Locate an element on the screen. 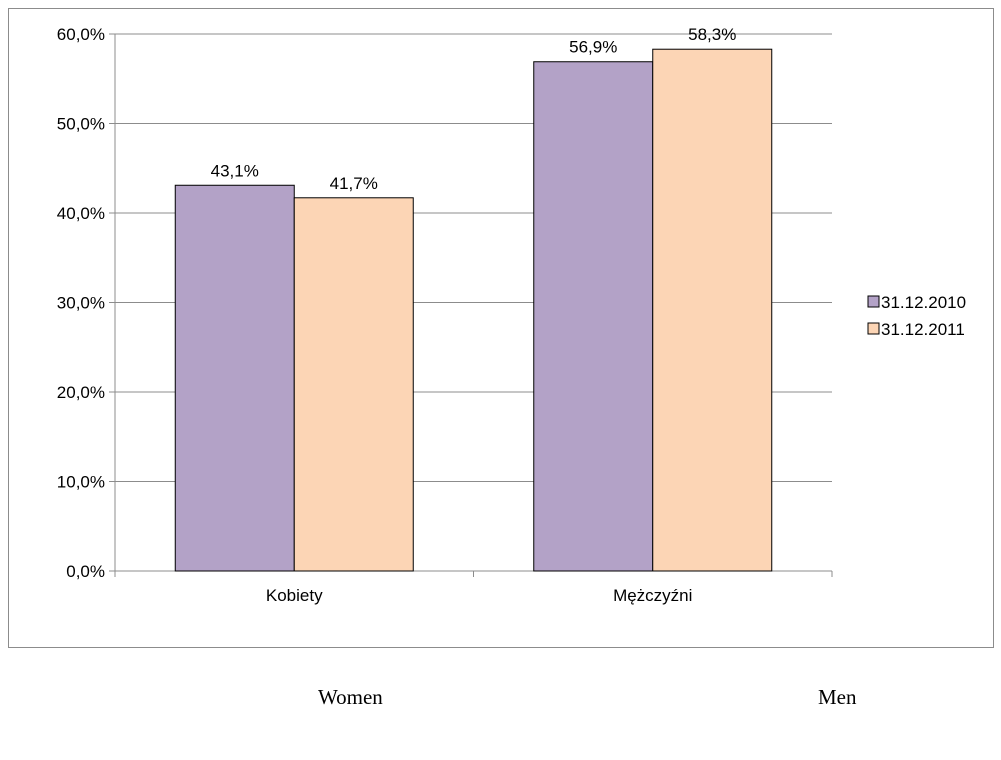 This screenshot has width=1001, height=760. caption-men: Men is located at coordinates (837, 697).